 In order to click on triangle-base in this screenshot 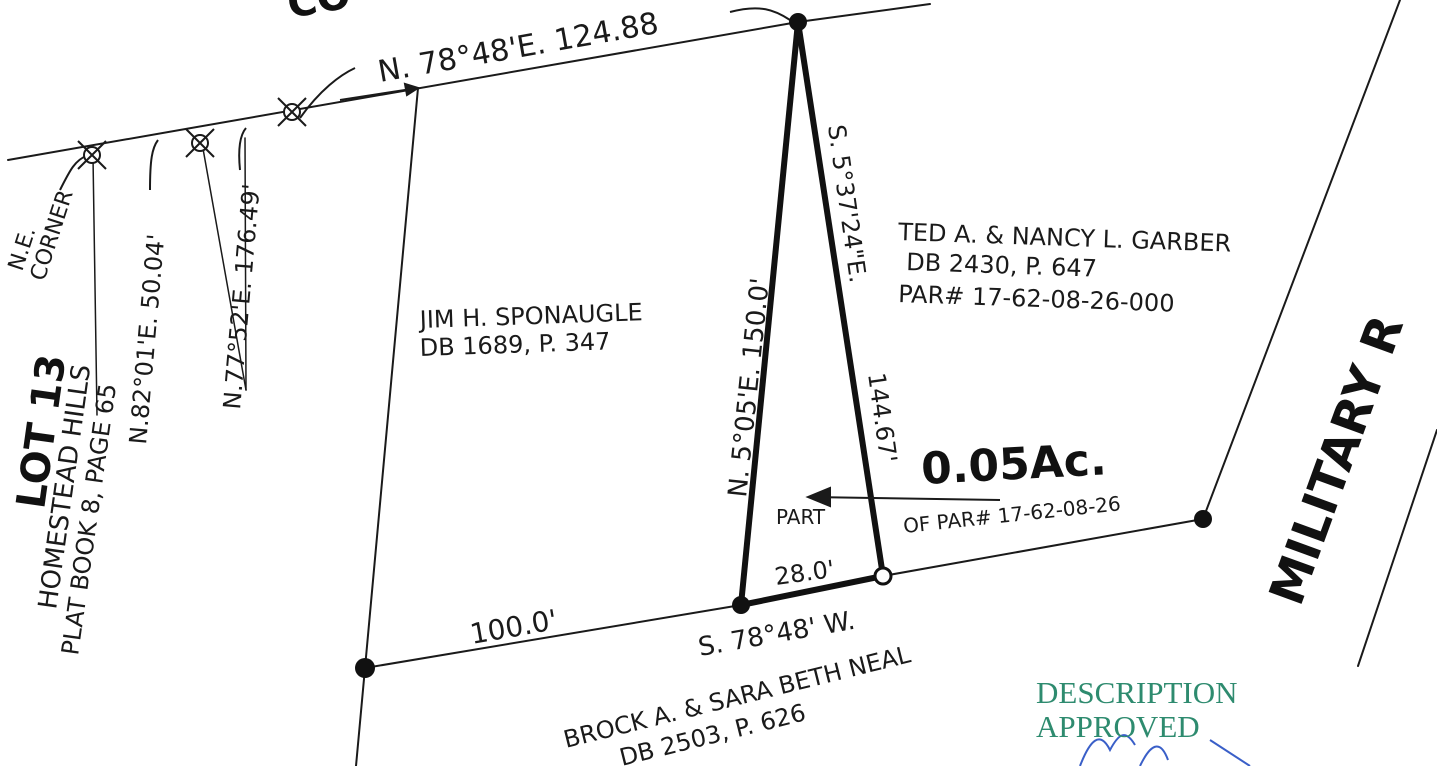, I will do `click(812, 590)`.